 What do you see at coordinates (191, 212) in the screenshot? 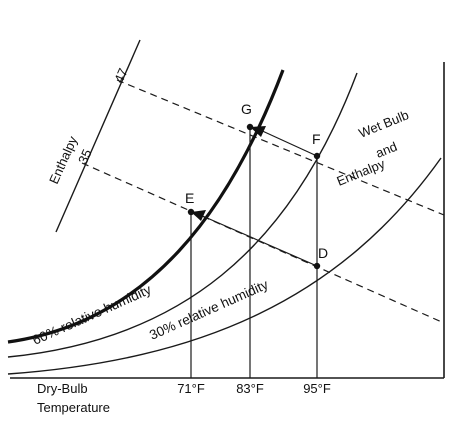
I see `point-marker-e` at bounding box center [191, 212].